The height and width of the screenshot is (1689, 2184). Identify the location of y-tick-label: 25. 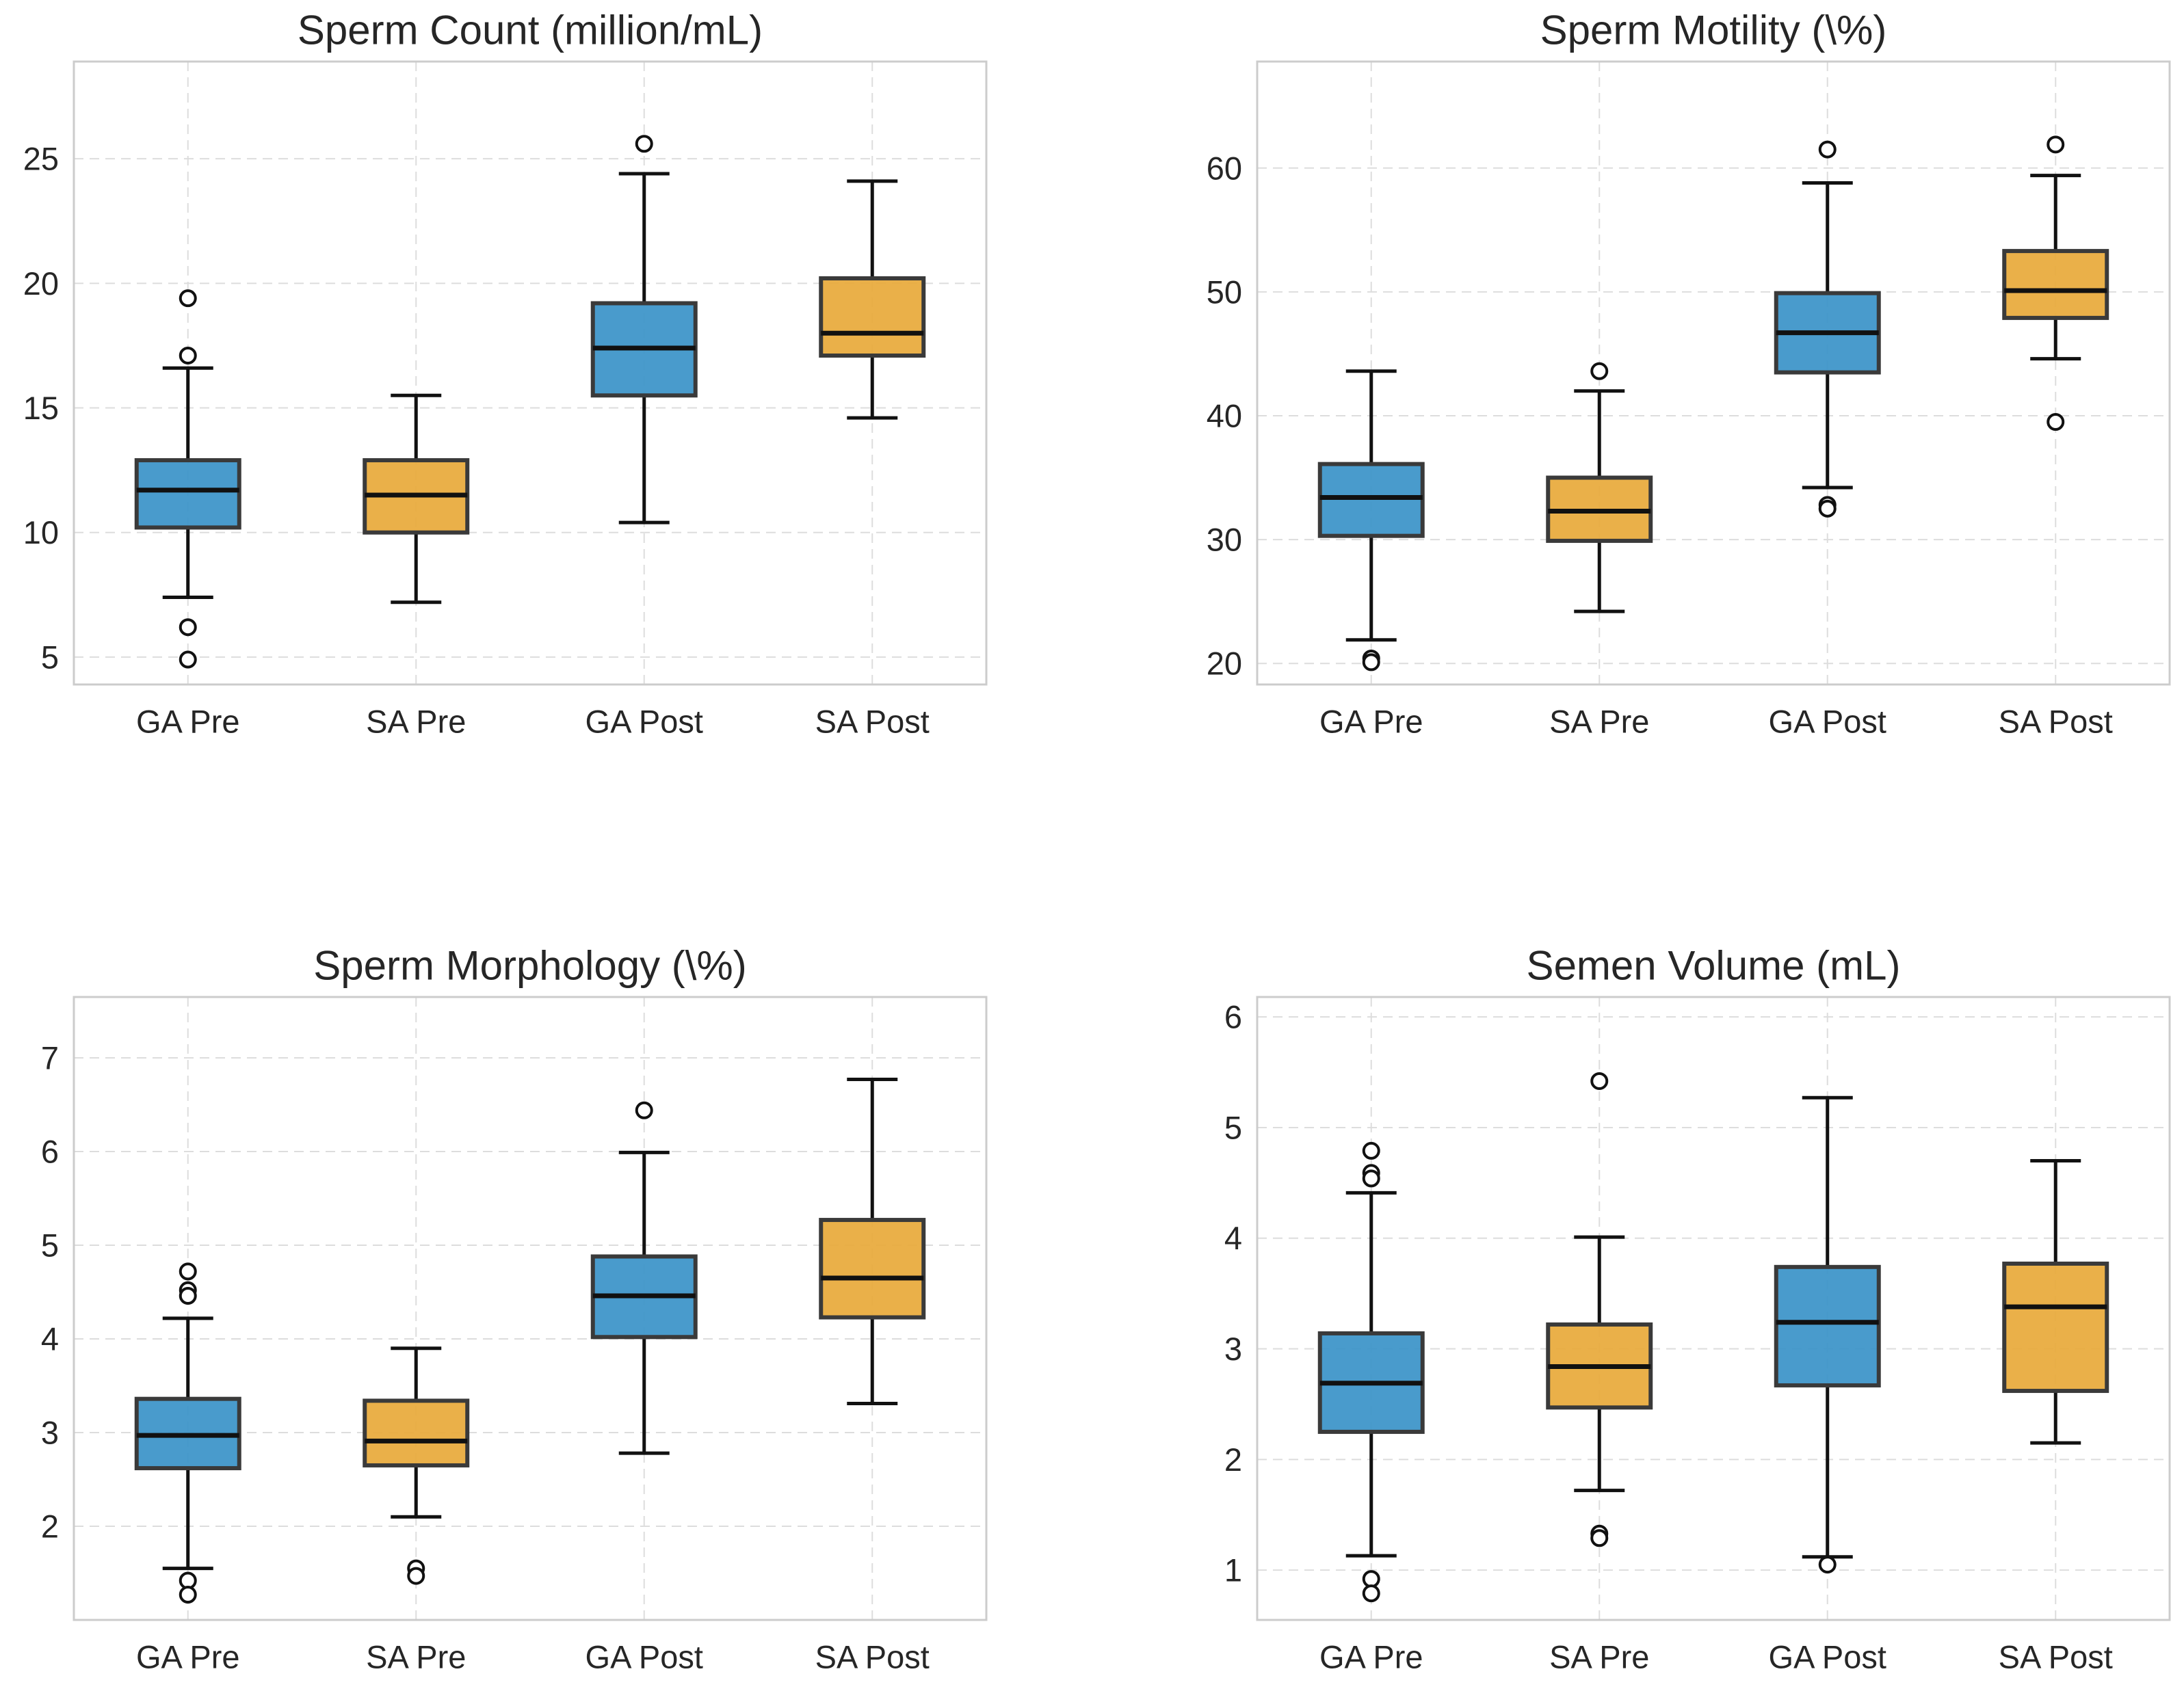
(41, 159).